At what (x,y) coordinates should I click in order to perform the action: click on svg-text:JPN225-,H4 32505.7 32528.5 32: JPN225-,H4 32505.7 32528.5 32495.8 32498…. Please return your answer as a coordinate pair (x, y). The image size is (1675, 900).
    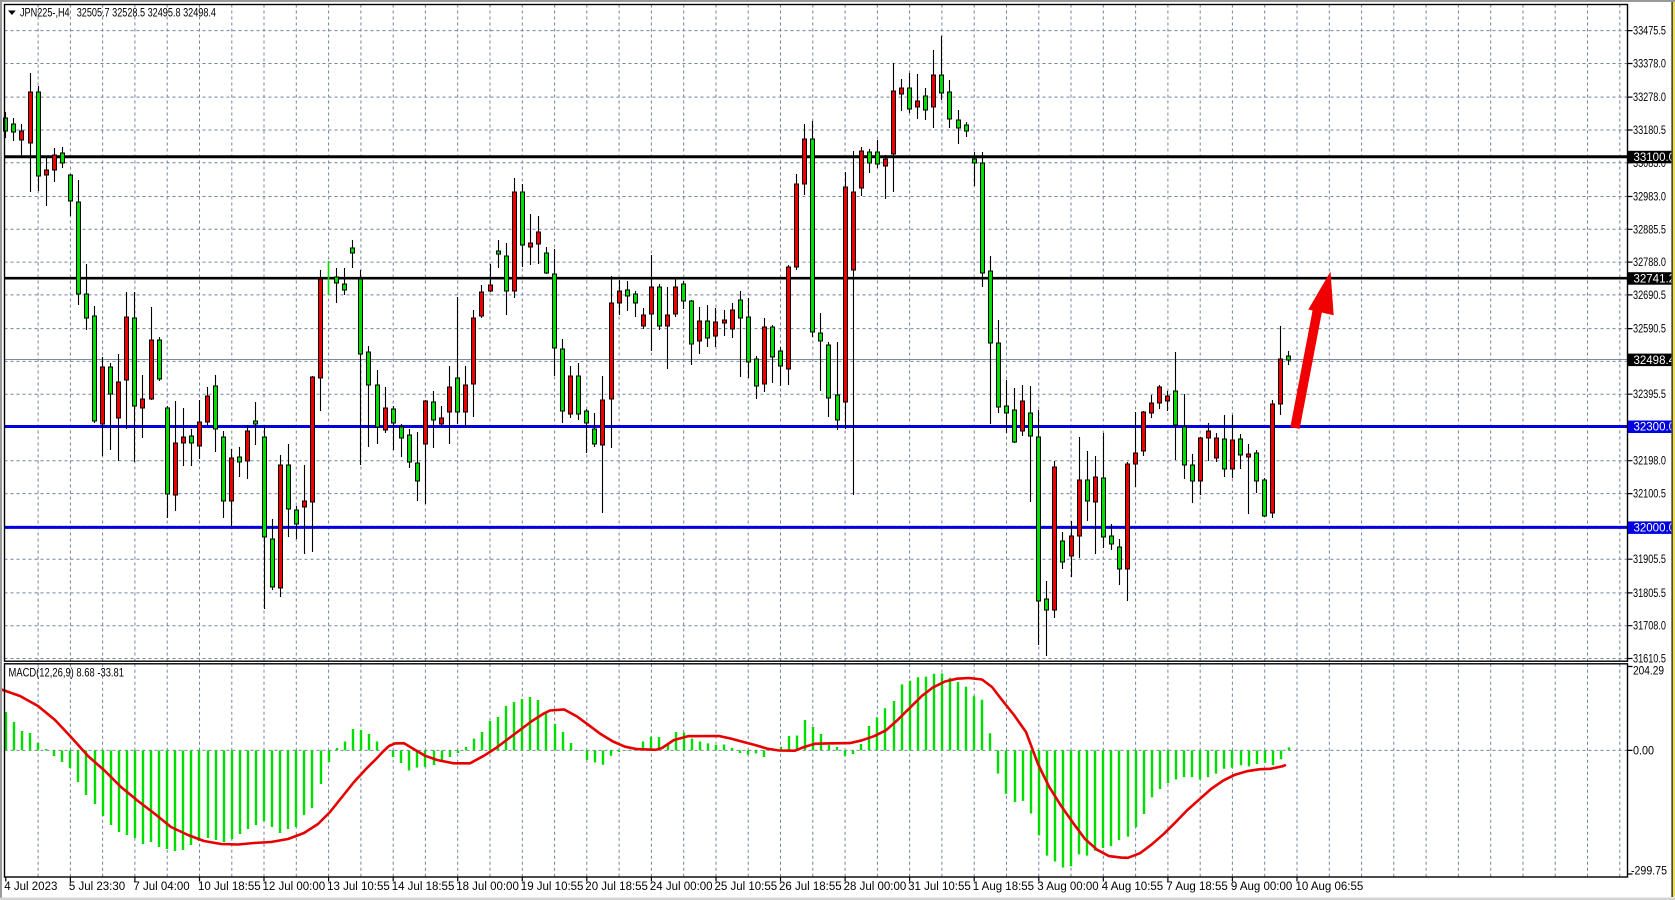
    Looking at the image, I should click on (118, 13).